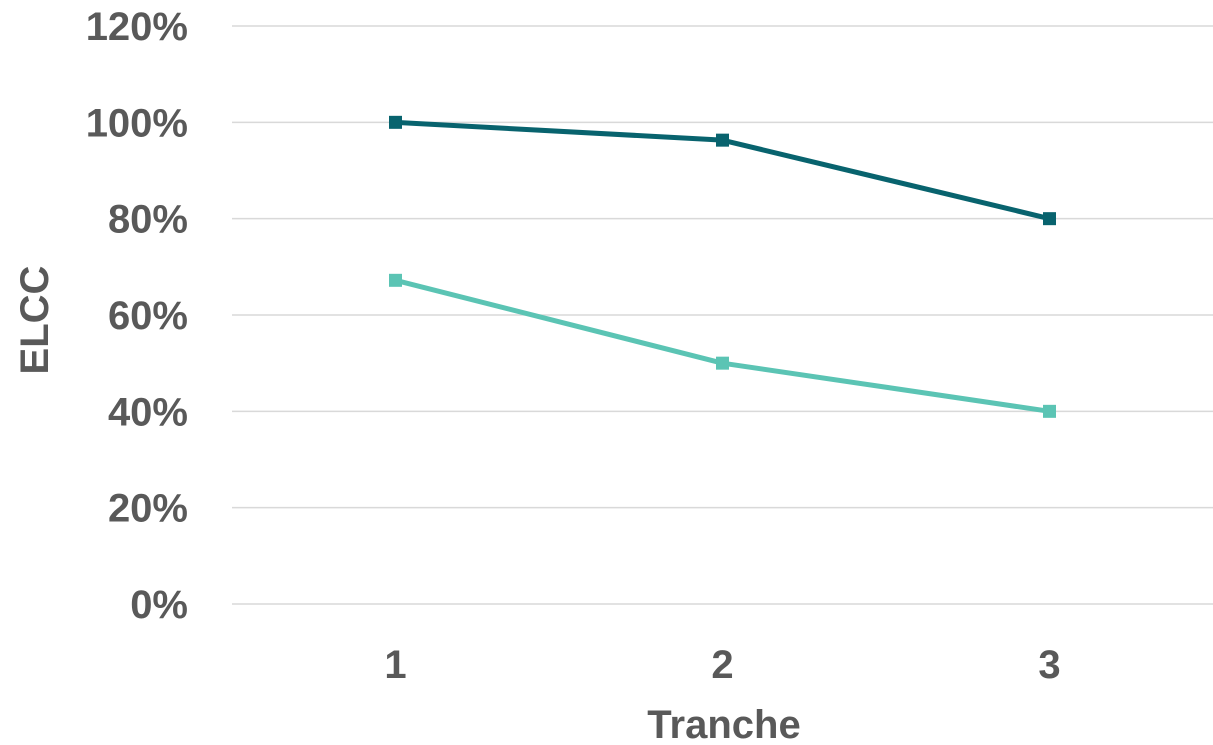 This screenshot has height=745, width=1213. What do you see at coordinates (723, 724) in the screenshot?
I see `x-axis-title: Tranche` at bounding box center [723, 724].